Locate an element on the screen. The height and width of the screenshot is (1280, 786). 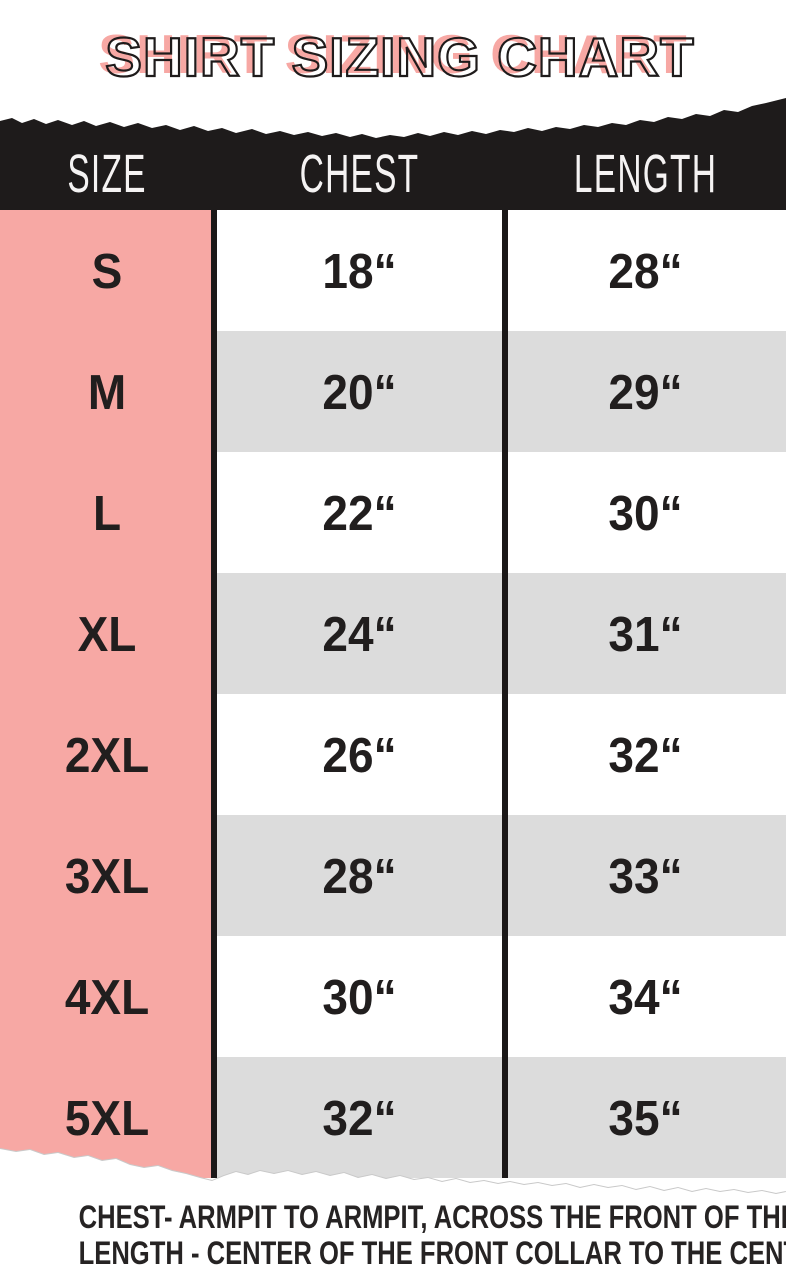
length-value: 32“ is located at coordinates (645, 754).